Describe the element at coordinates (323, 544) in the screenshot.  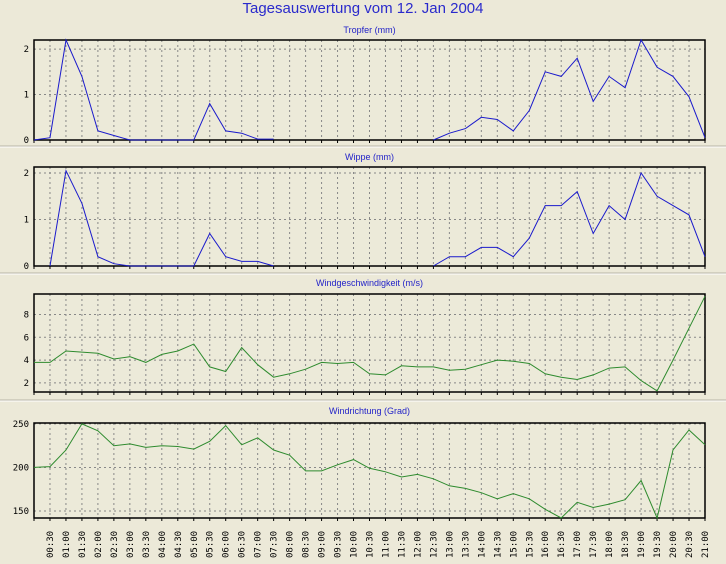
I see `x-tick-label: 09:00` at that location.